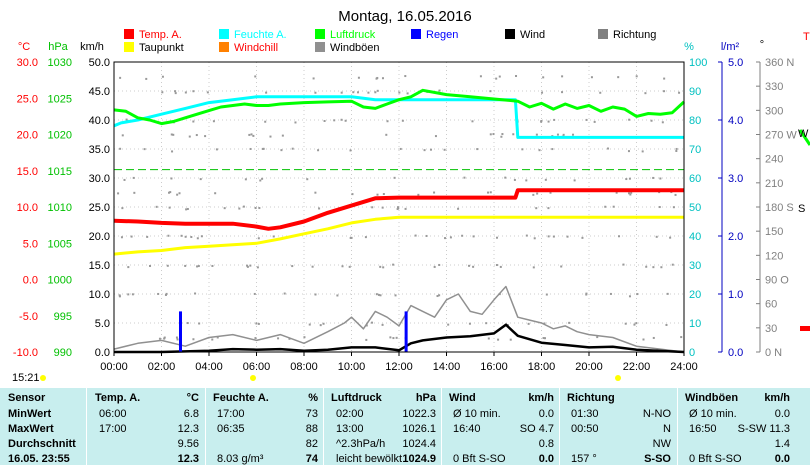  I want to click on temp-tick-label: -5.0, so click(28, 317).